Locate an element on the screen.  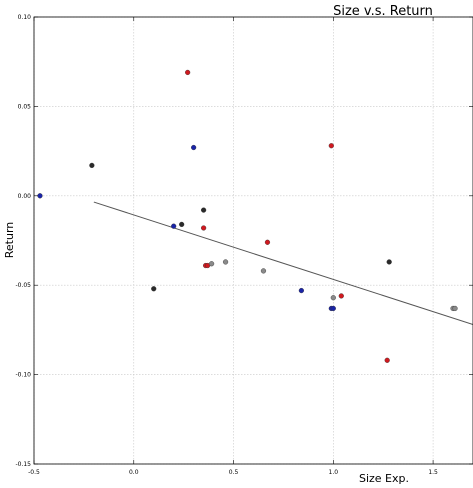
x-tick-label: 0.5 is located at coordinates (234, 472).